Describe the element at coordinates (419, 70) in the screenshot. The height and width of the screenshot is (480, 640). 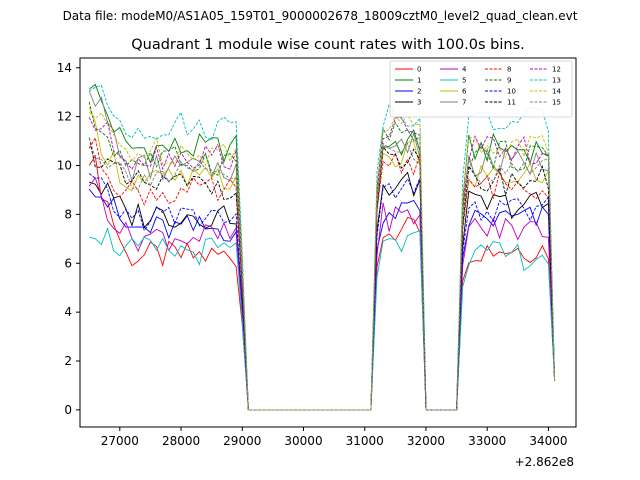
I see `legend-label-0: 0` at that location.